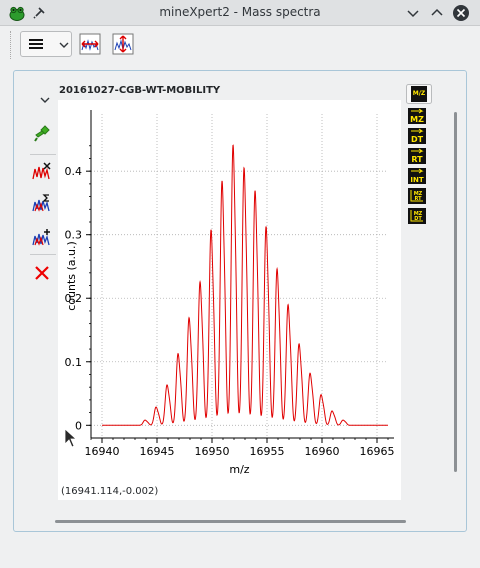 This screenshot has height=568, width=480. What do you see at coordinates (140, 90) in the screenshot?
I see `dataset-title: 20161027-CGB-WT-MOBILITY` at bounding box center [140, 90].